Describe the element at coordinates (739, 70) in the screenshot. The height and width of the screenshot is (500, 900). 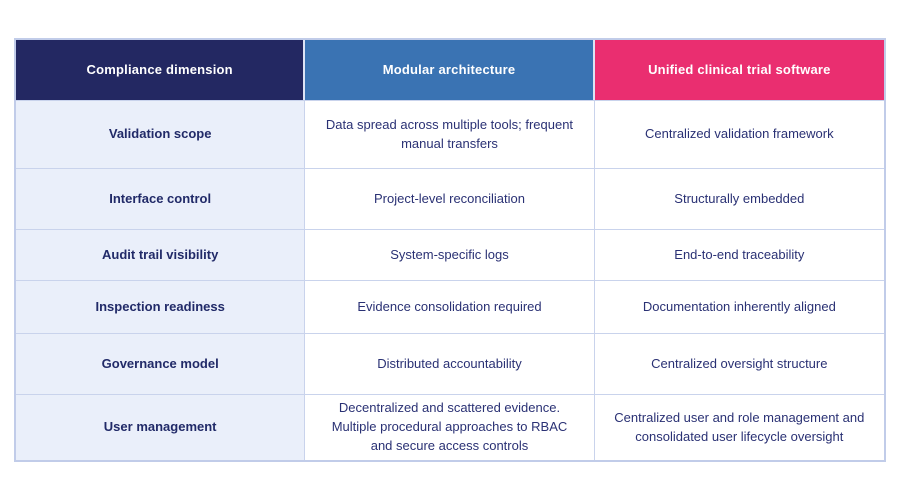
I see `column-header-unified-clinical-trial-software: Unified clinical trial software` at that location.